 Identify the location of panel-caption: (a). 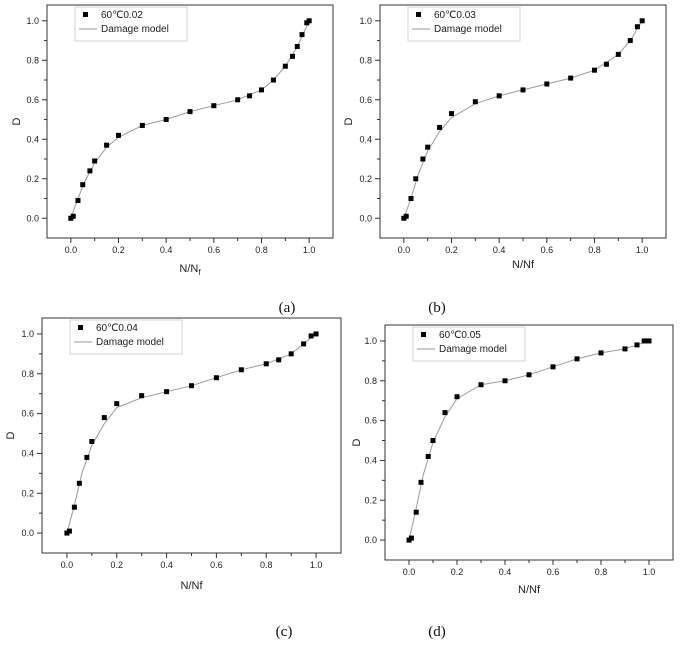
(287, 308).